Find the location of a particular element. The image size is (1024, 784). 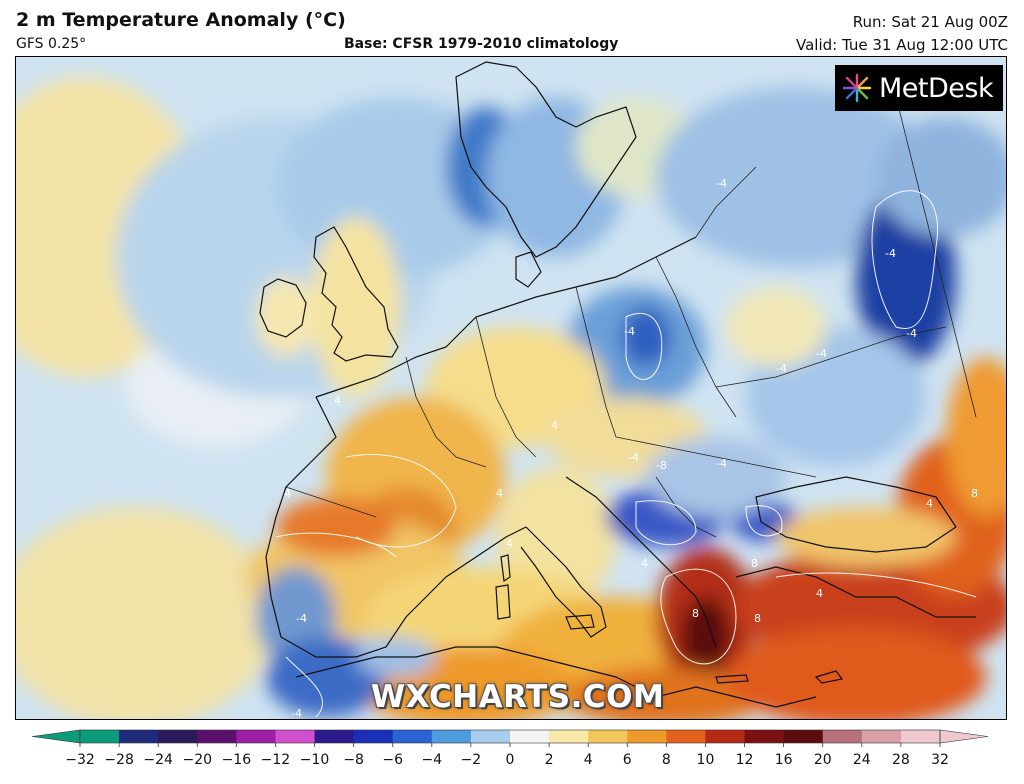

colorbar-tick-label: −20 is located at coordinates (197, 760).